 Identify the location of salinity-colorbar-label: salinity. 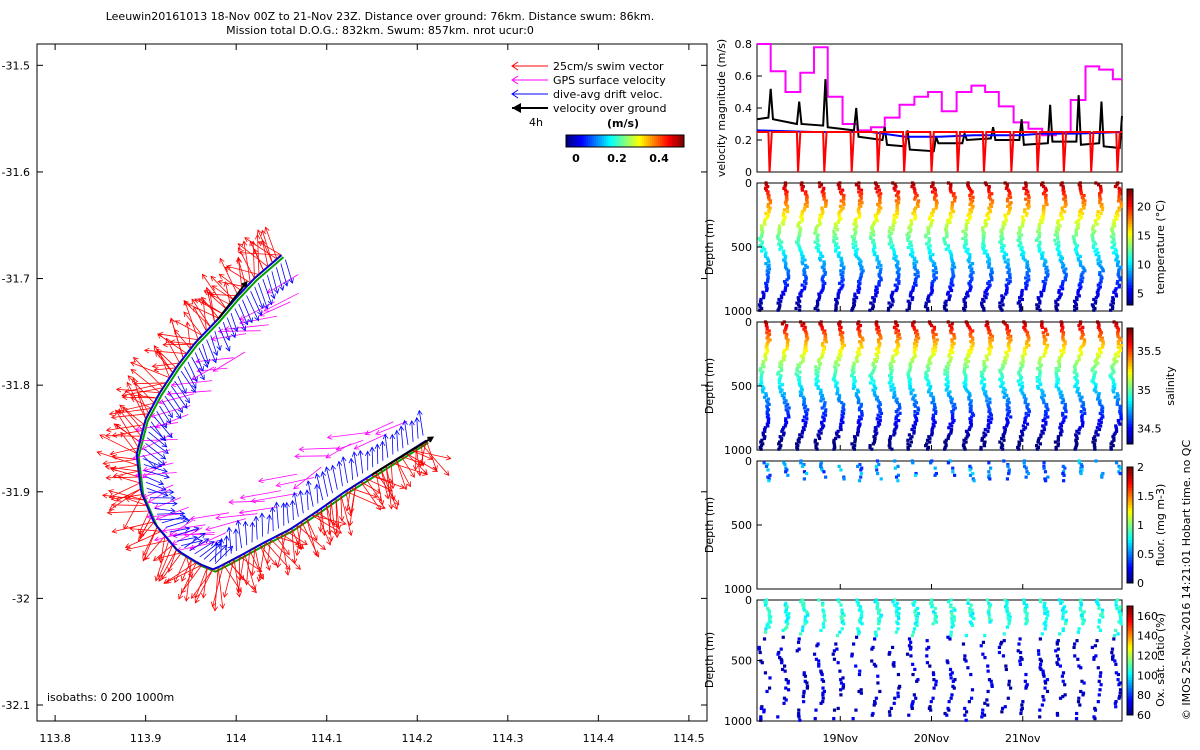
(1170, 386).